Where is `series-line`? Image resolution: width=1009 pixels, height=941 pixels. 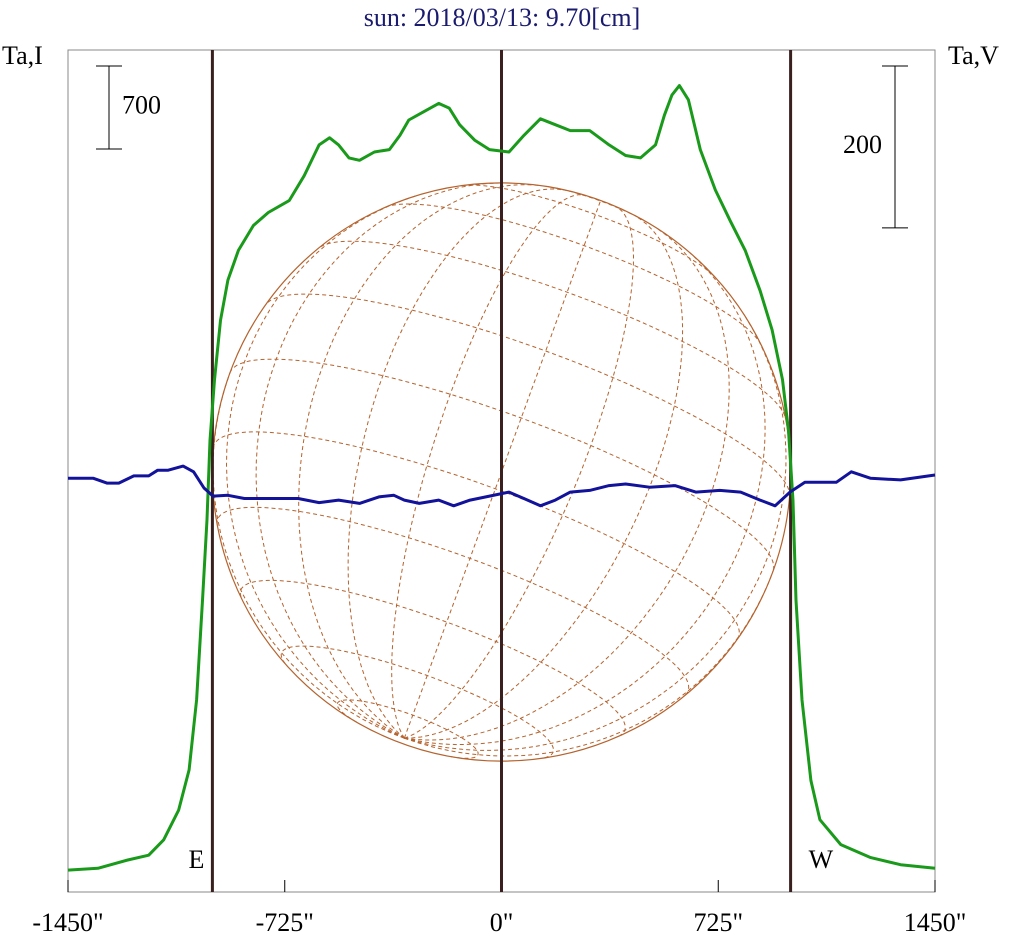 series-line is located at coordinates (502, 486).